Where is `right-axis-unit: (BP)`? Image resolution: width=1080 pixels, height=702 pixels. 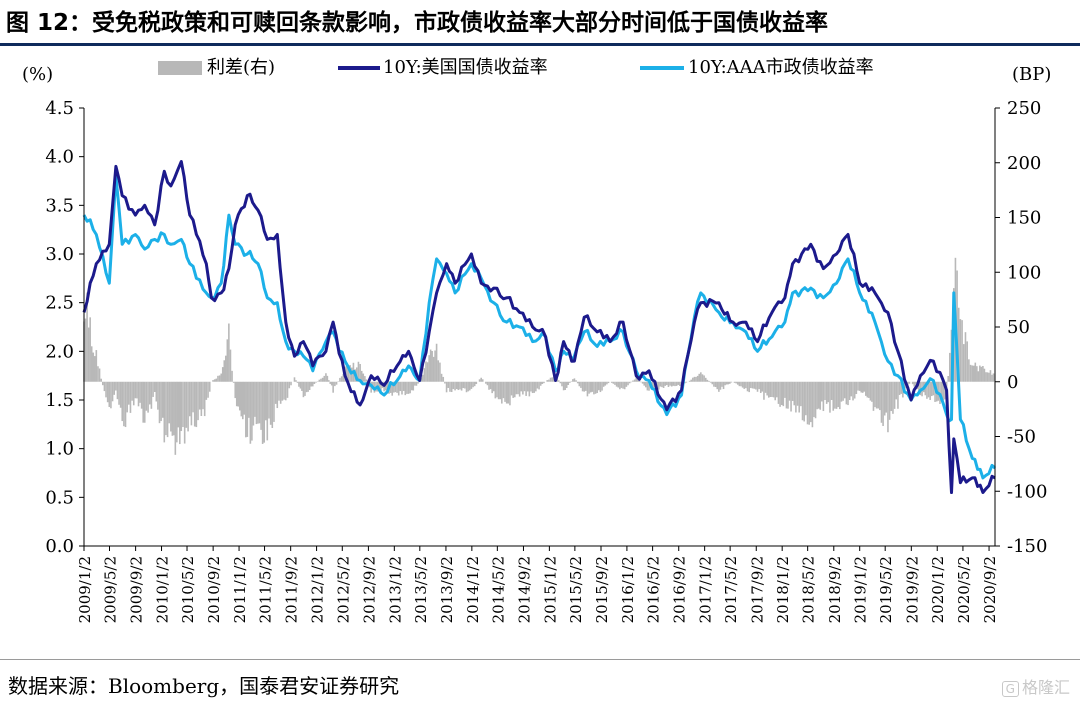 right-axis-unit: (BP) is located at coordinates (1031, 74).